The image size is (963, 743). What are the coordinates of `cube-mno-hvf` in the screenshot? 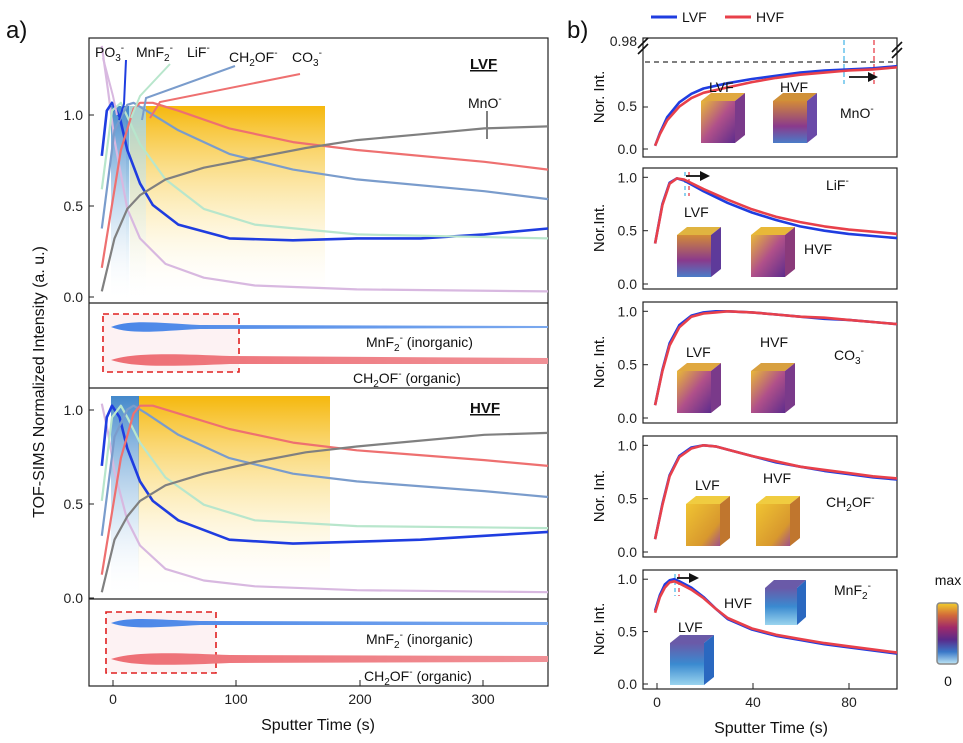 It's located at (795, 118).